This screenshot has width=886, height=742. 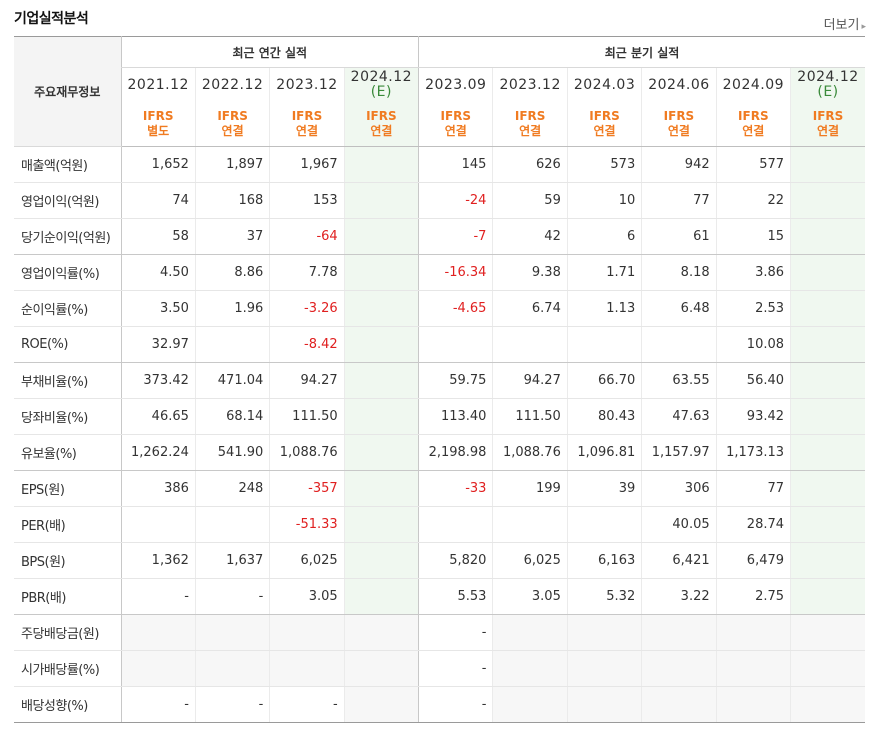 What do you see at coordinates (439, 524) in the screenshot?
I see `table-row: PER(배) -51.33 40.05 28.74` at bounding box center [439, 524].